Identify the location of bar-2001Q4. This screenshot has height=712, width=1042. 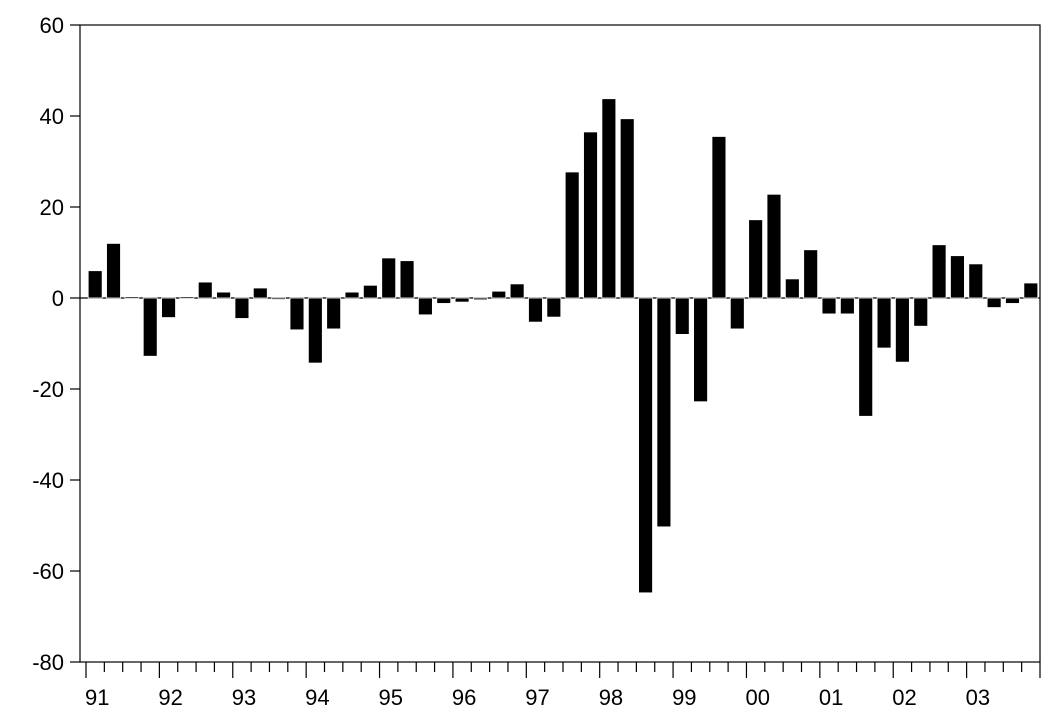
(884, 323).